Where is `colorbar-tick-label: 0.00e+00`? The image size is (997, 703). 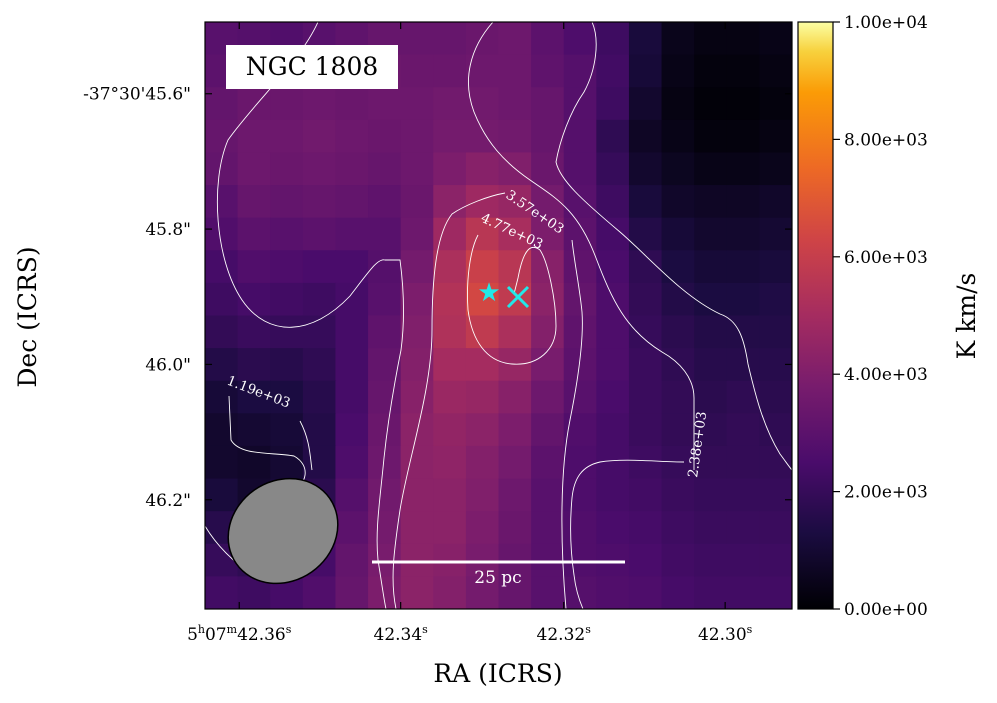 colorbar-tick-label: 0.00e+00 is located at coordinates (886, 610).